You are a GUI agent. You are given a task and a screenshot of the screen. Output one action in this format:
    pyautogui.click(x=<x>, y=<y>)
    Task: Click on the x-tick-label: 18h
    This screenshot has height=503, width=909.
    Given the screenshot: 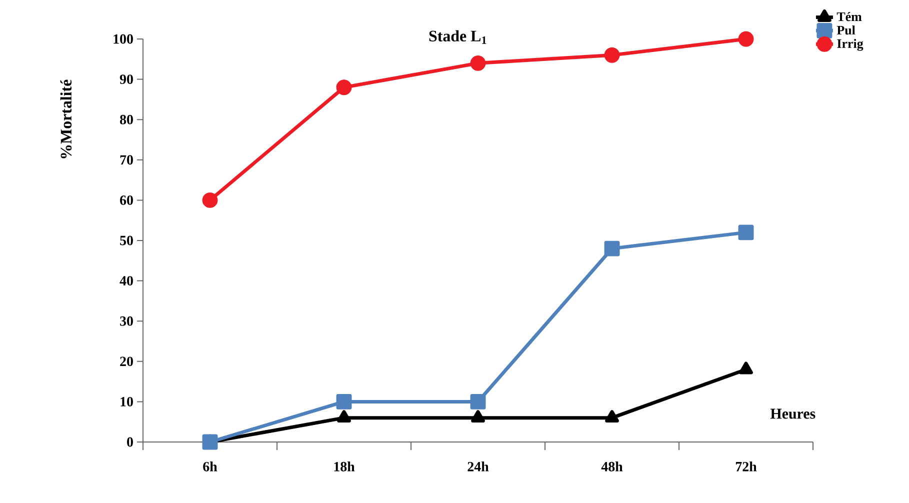 What is the action you would take?
    pyautogui.click(x=344, y=467)
    